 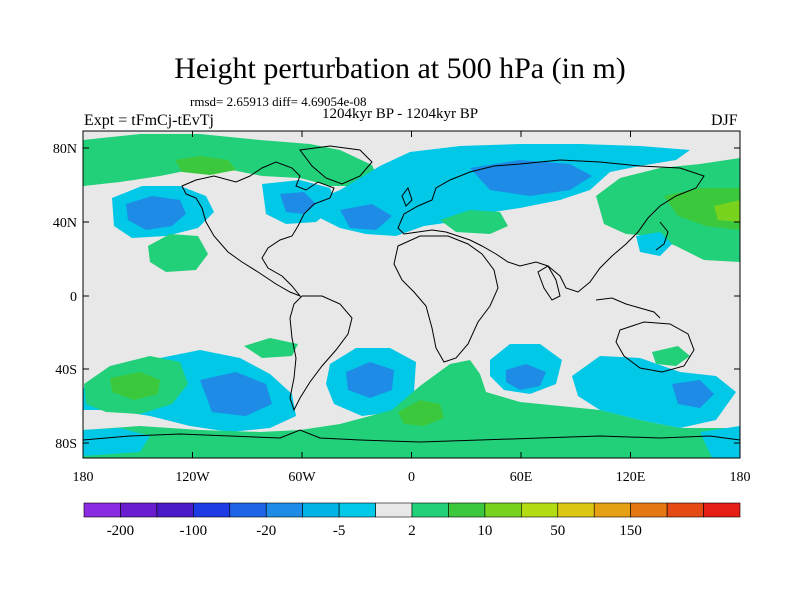 What do you see at coordinates (336, 165) in the screenshot?
I see `coast-greenland` at bounding box center [336, 165].